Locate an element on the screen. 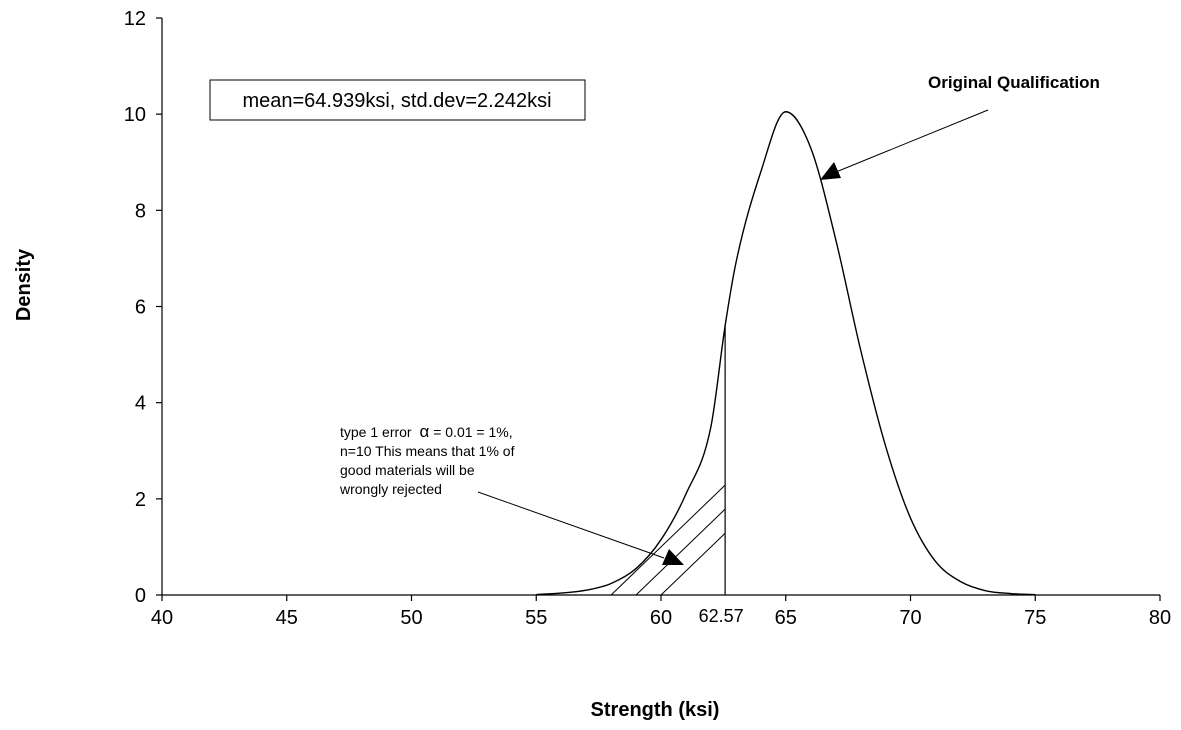 This screenshot has width=1181, height=730. curve-annotation-arrow is located at coordinates (904, 144).